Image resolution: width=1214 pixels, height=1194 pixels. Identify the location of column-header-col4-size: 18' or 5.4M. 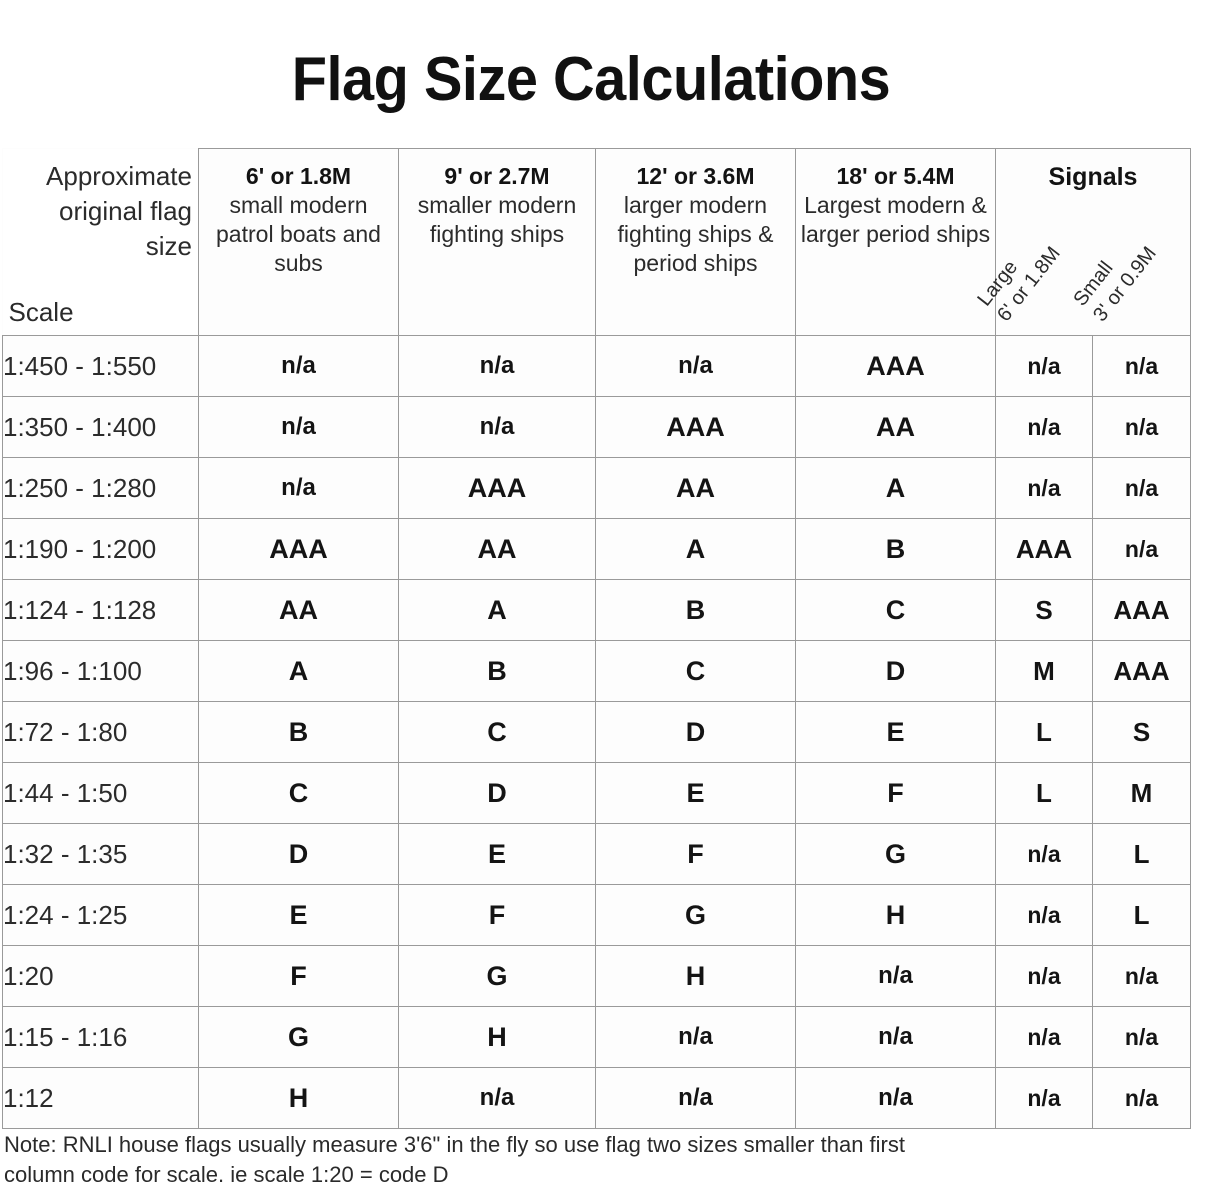
(895, 176).